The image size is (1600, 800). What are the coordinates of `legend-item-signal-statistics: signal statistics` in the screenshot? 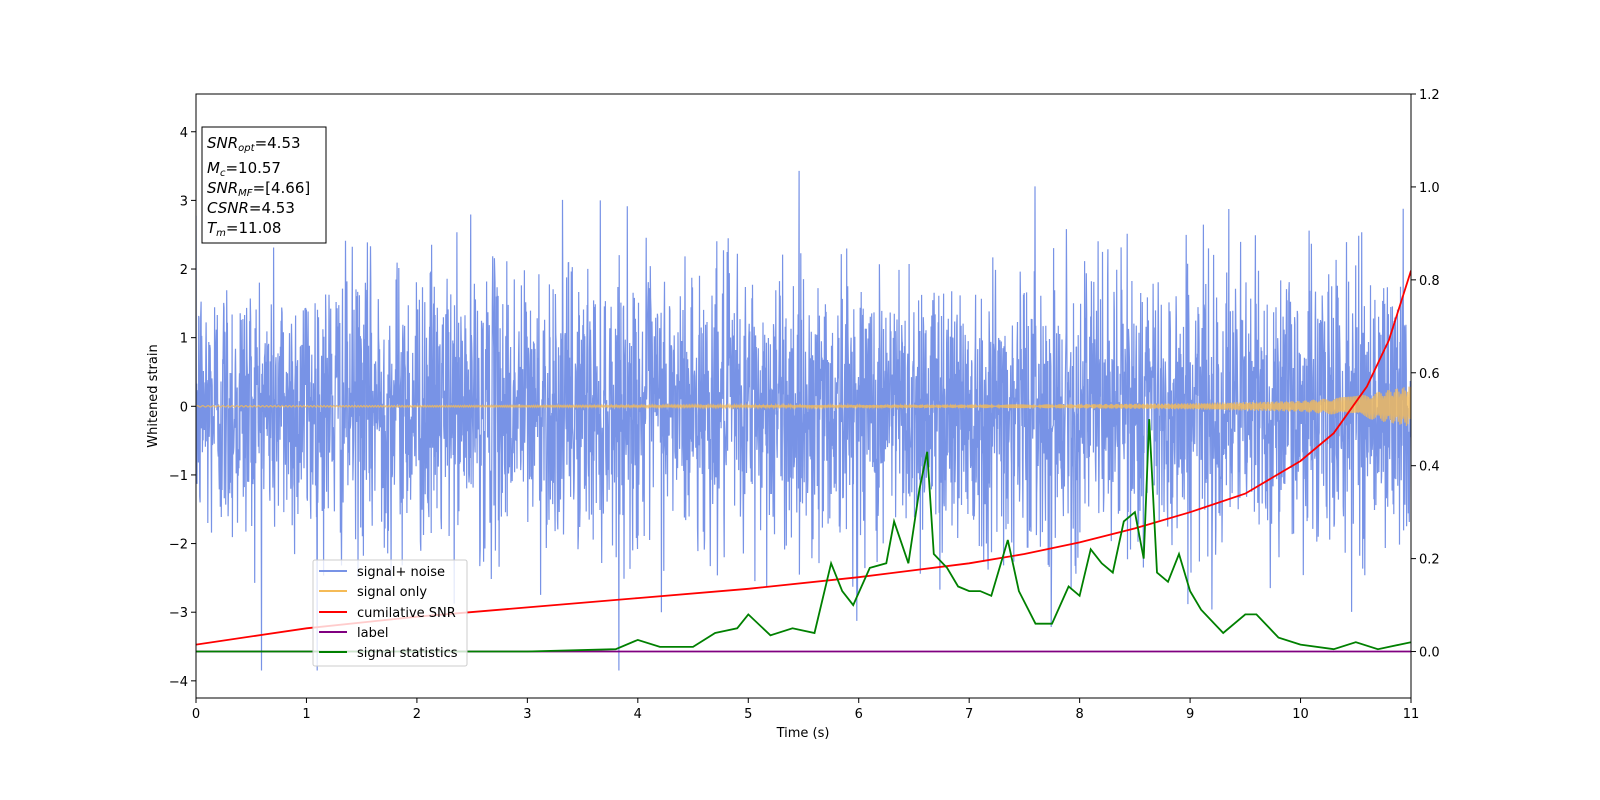 It's located at (388, 653).